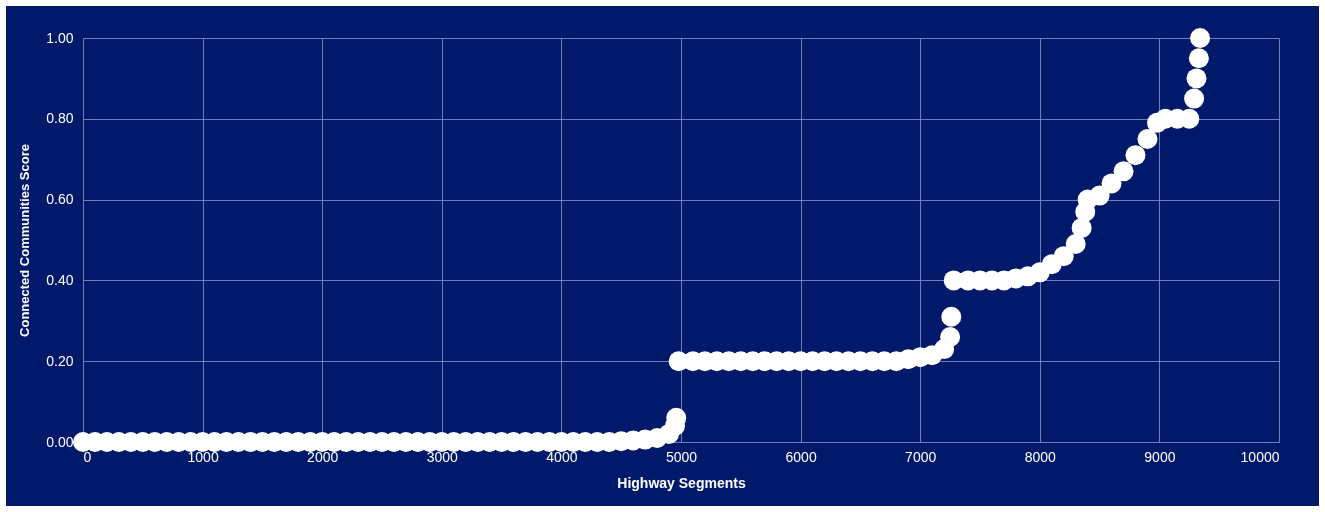 This screenshot has height=512, width=1325. I want to click on x-axis-title: Highway Segments, so click(681, 482).